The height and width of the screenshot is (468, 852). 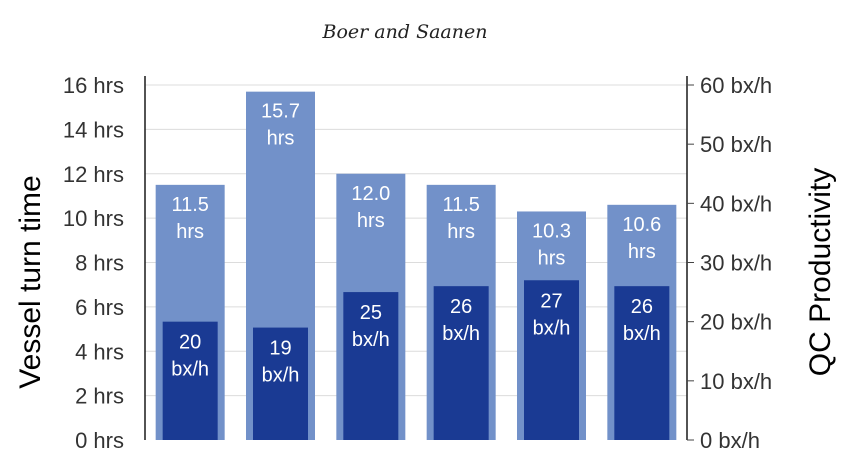 I want to click on productivity-value-label: 25, so click(x=371, y=313).